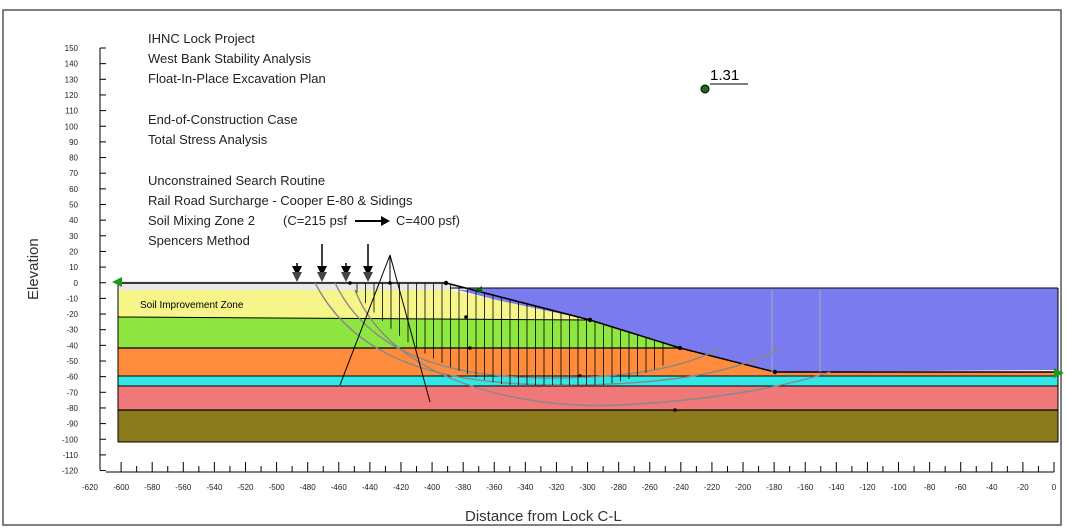  I want to click on x-tick-label: -40, so click(992, 487).